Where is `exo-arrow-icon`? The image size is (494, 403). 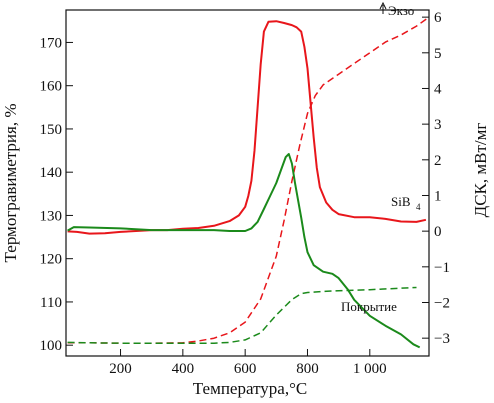 exo-arrow-icon is located at coordinates (383, 7).